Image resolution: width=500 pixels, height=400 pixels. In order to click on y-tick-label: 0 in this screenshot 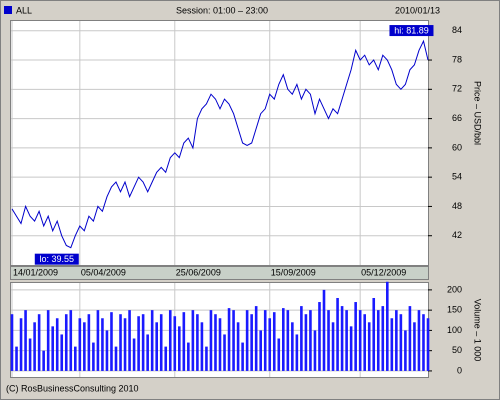, I will do `click(459, 370)`.